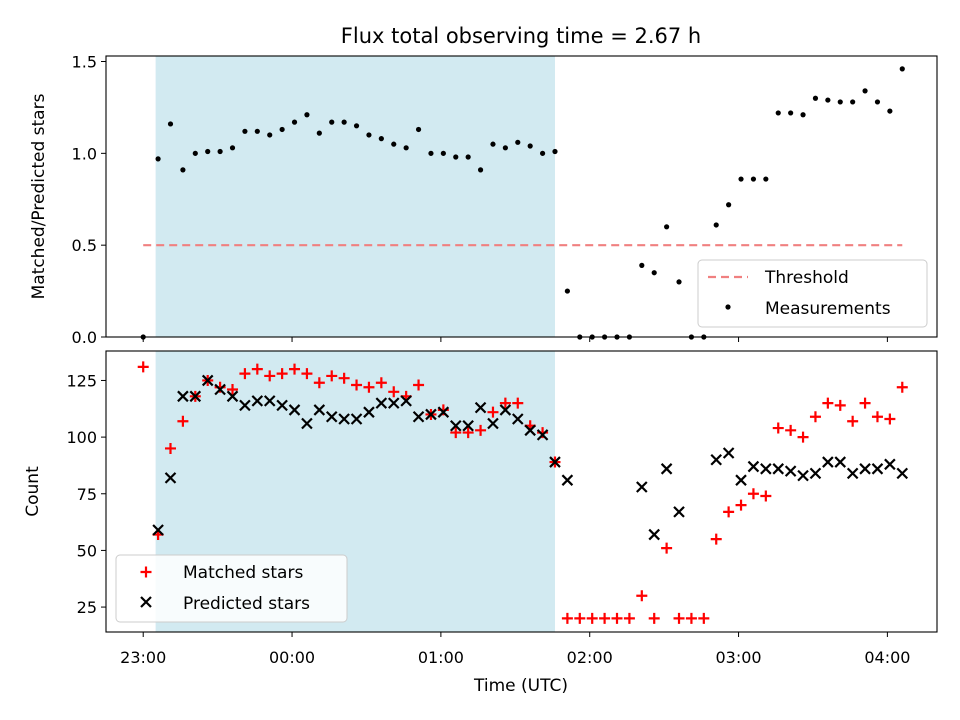  I want to click on legend-box, so click(231, 588).